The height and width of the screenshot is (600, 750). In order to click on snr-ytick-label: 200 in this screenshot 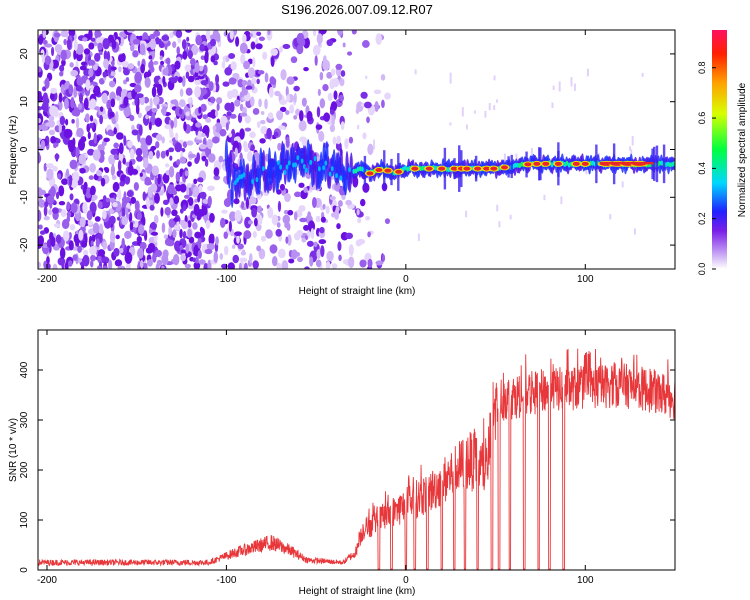, I will do `click(24, 469)`.